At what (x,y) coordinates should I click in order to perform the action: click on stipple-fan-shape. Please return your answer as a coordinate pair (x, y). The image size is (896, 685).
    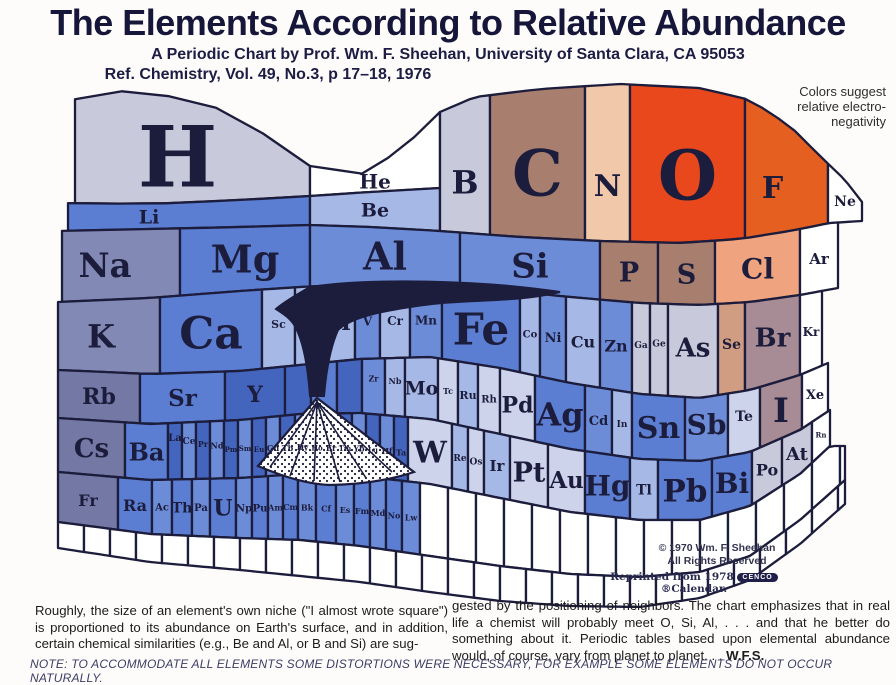
    Looking at the image, I should click on (336, 441).